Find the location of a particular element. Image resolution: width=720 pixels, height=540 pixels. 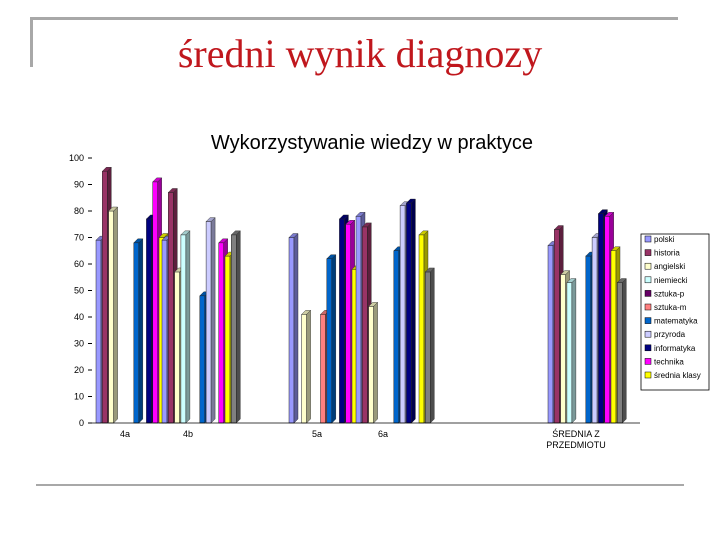

y-axis: 0 10 20 30 40 50 60 70 80 90 100 is located at coordinates (80, 290).